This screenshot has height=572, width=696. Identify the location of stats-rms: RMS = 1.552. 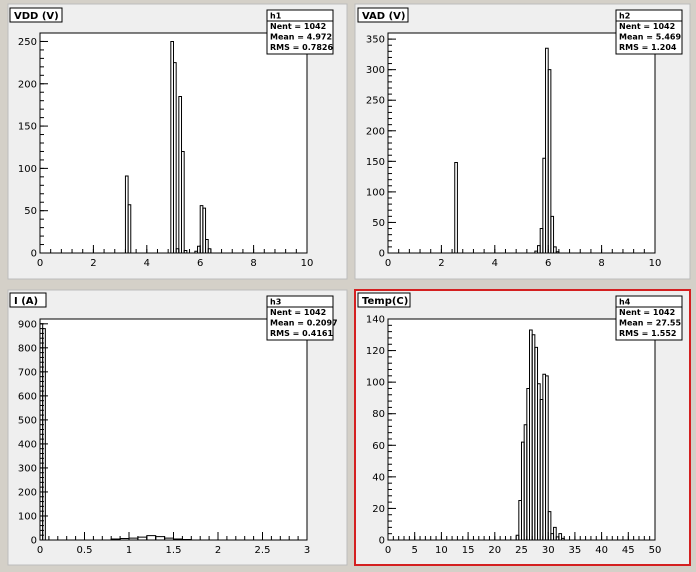
(647, 333).